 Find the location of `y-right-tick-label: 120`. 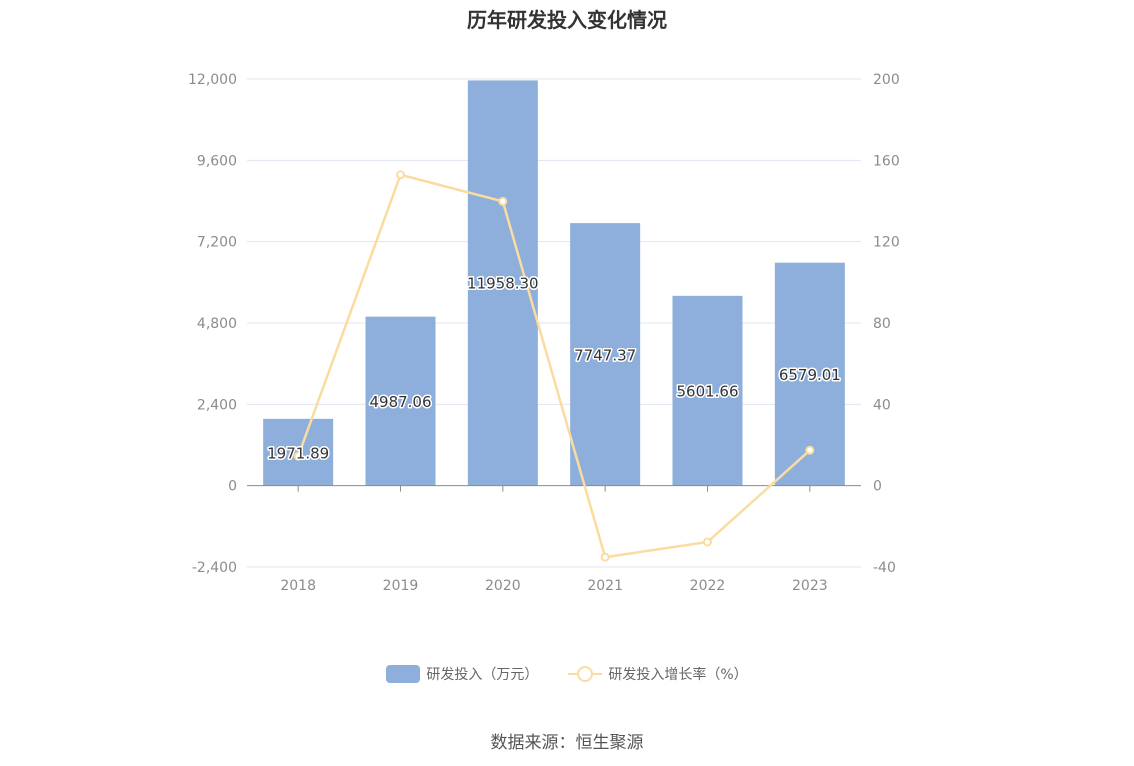

y-right-tick-label: 120 is located at coordinates (886, 243).